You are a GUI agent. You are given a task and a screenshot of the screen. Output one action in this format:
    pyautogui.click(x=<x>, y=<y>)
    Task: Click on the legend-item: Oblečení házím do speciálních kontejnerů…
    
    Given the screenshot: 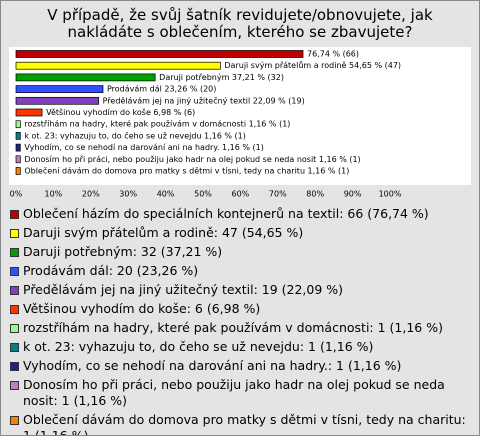 What is the action you would take?
    pyautogui.click(x=240, y=214)
    